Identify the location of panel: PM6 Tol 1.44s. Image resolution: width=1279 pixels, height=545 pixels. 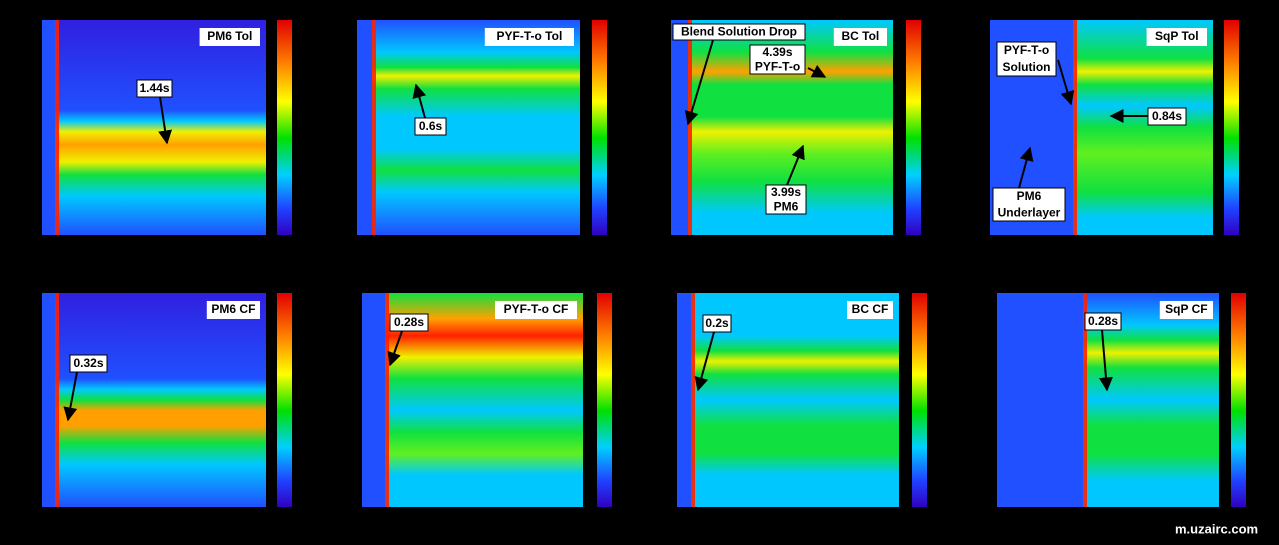
(167, 127).